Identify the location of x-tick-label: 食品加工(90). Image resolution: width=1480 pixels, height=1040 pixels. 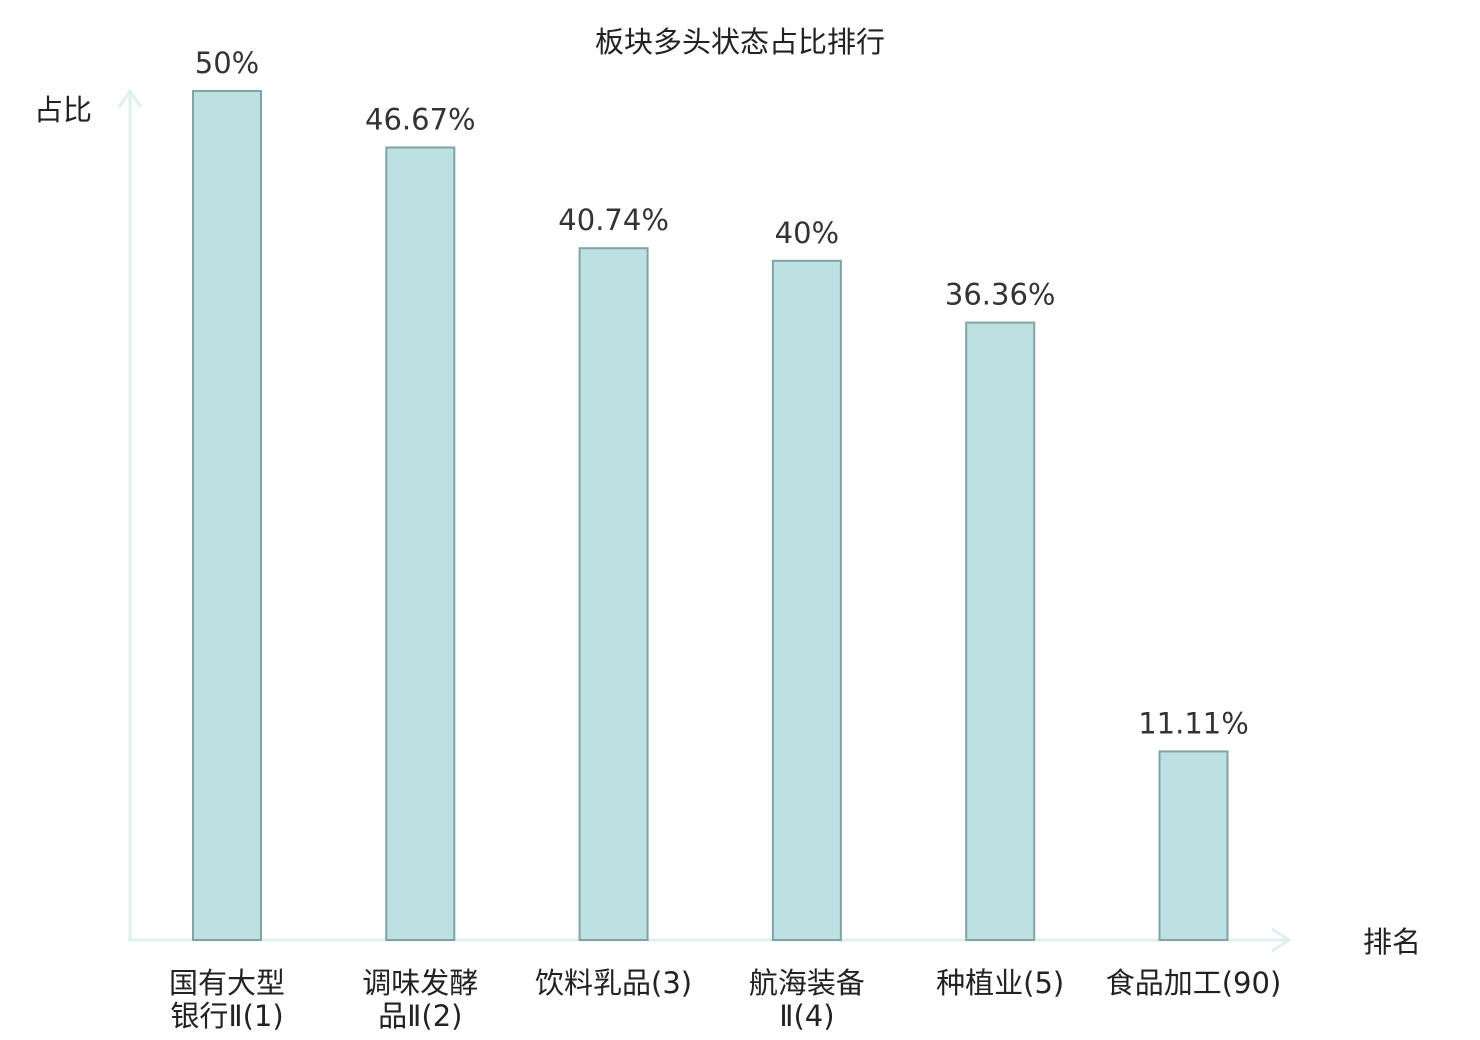
(1194, 983).